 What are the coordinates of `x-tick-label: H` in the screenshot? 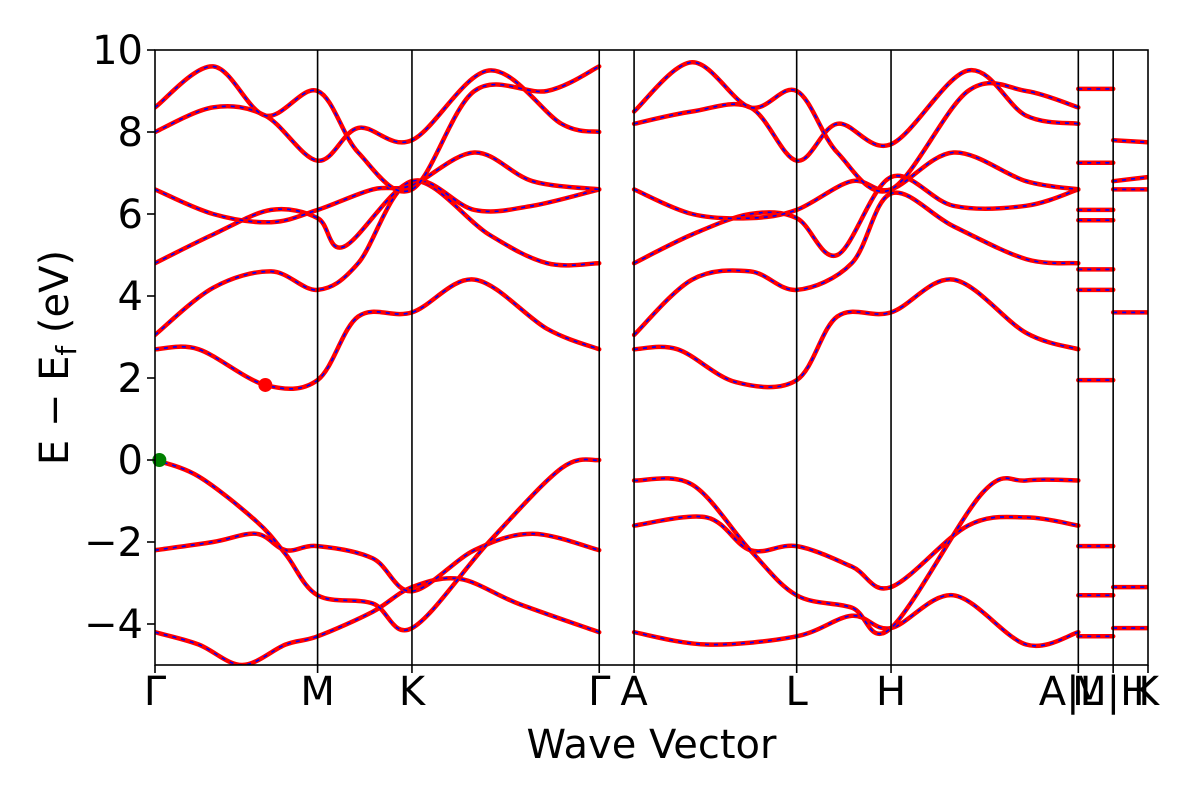 It's located at (891, 692).